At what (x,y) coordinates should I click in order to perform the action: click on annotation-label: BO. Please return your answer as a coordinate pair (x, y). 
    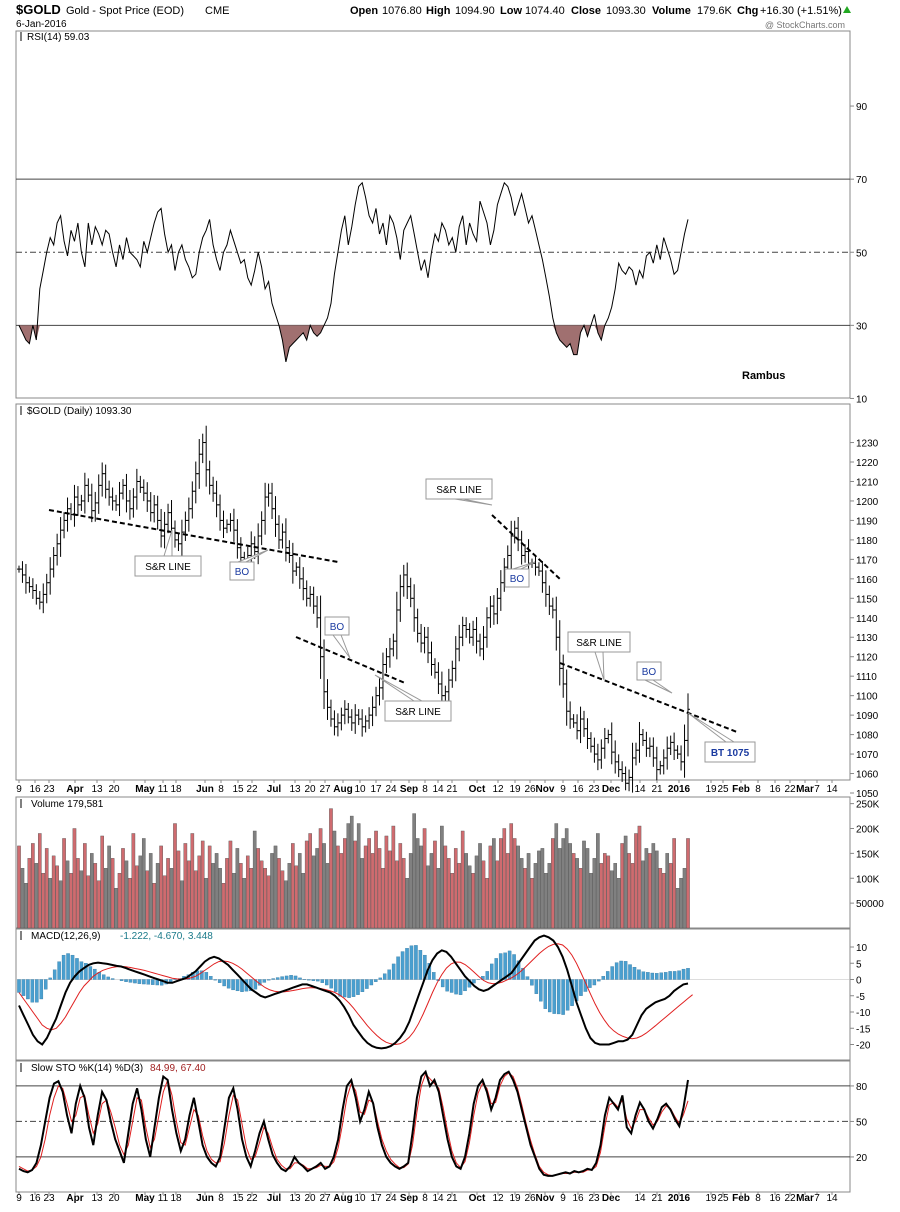
    Looking at the image, I should click on (242, 572).